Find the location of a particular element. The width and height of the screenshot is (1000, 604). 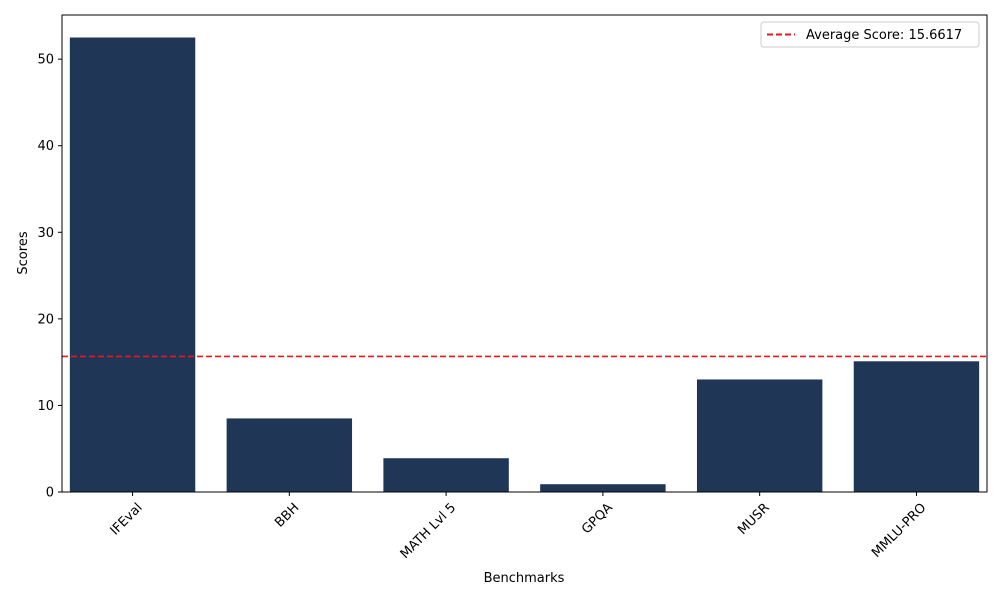

x-tick-label: MMLU-PRO is located at coordinates (899, 530).